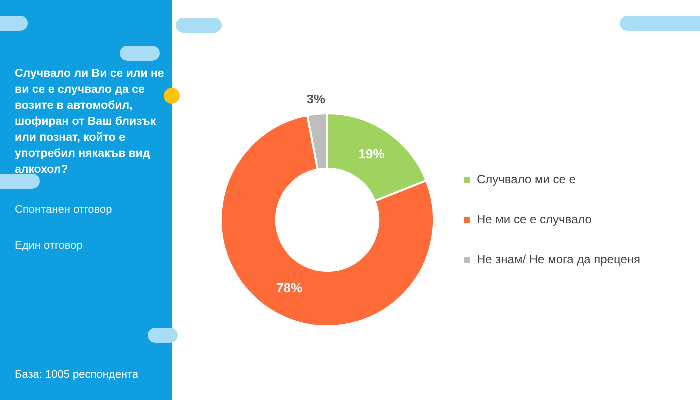 The image size is (700, 400). I want to click on legend-label: Не знам/ Не мога да преценя, so click(559, 259).